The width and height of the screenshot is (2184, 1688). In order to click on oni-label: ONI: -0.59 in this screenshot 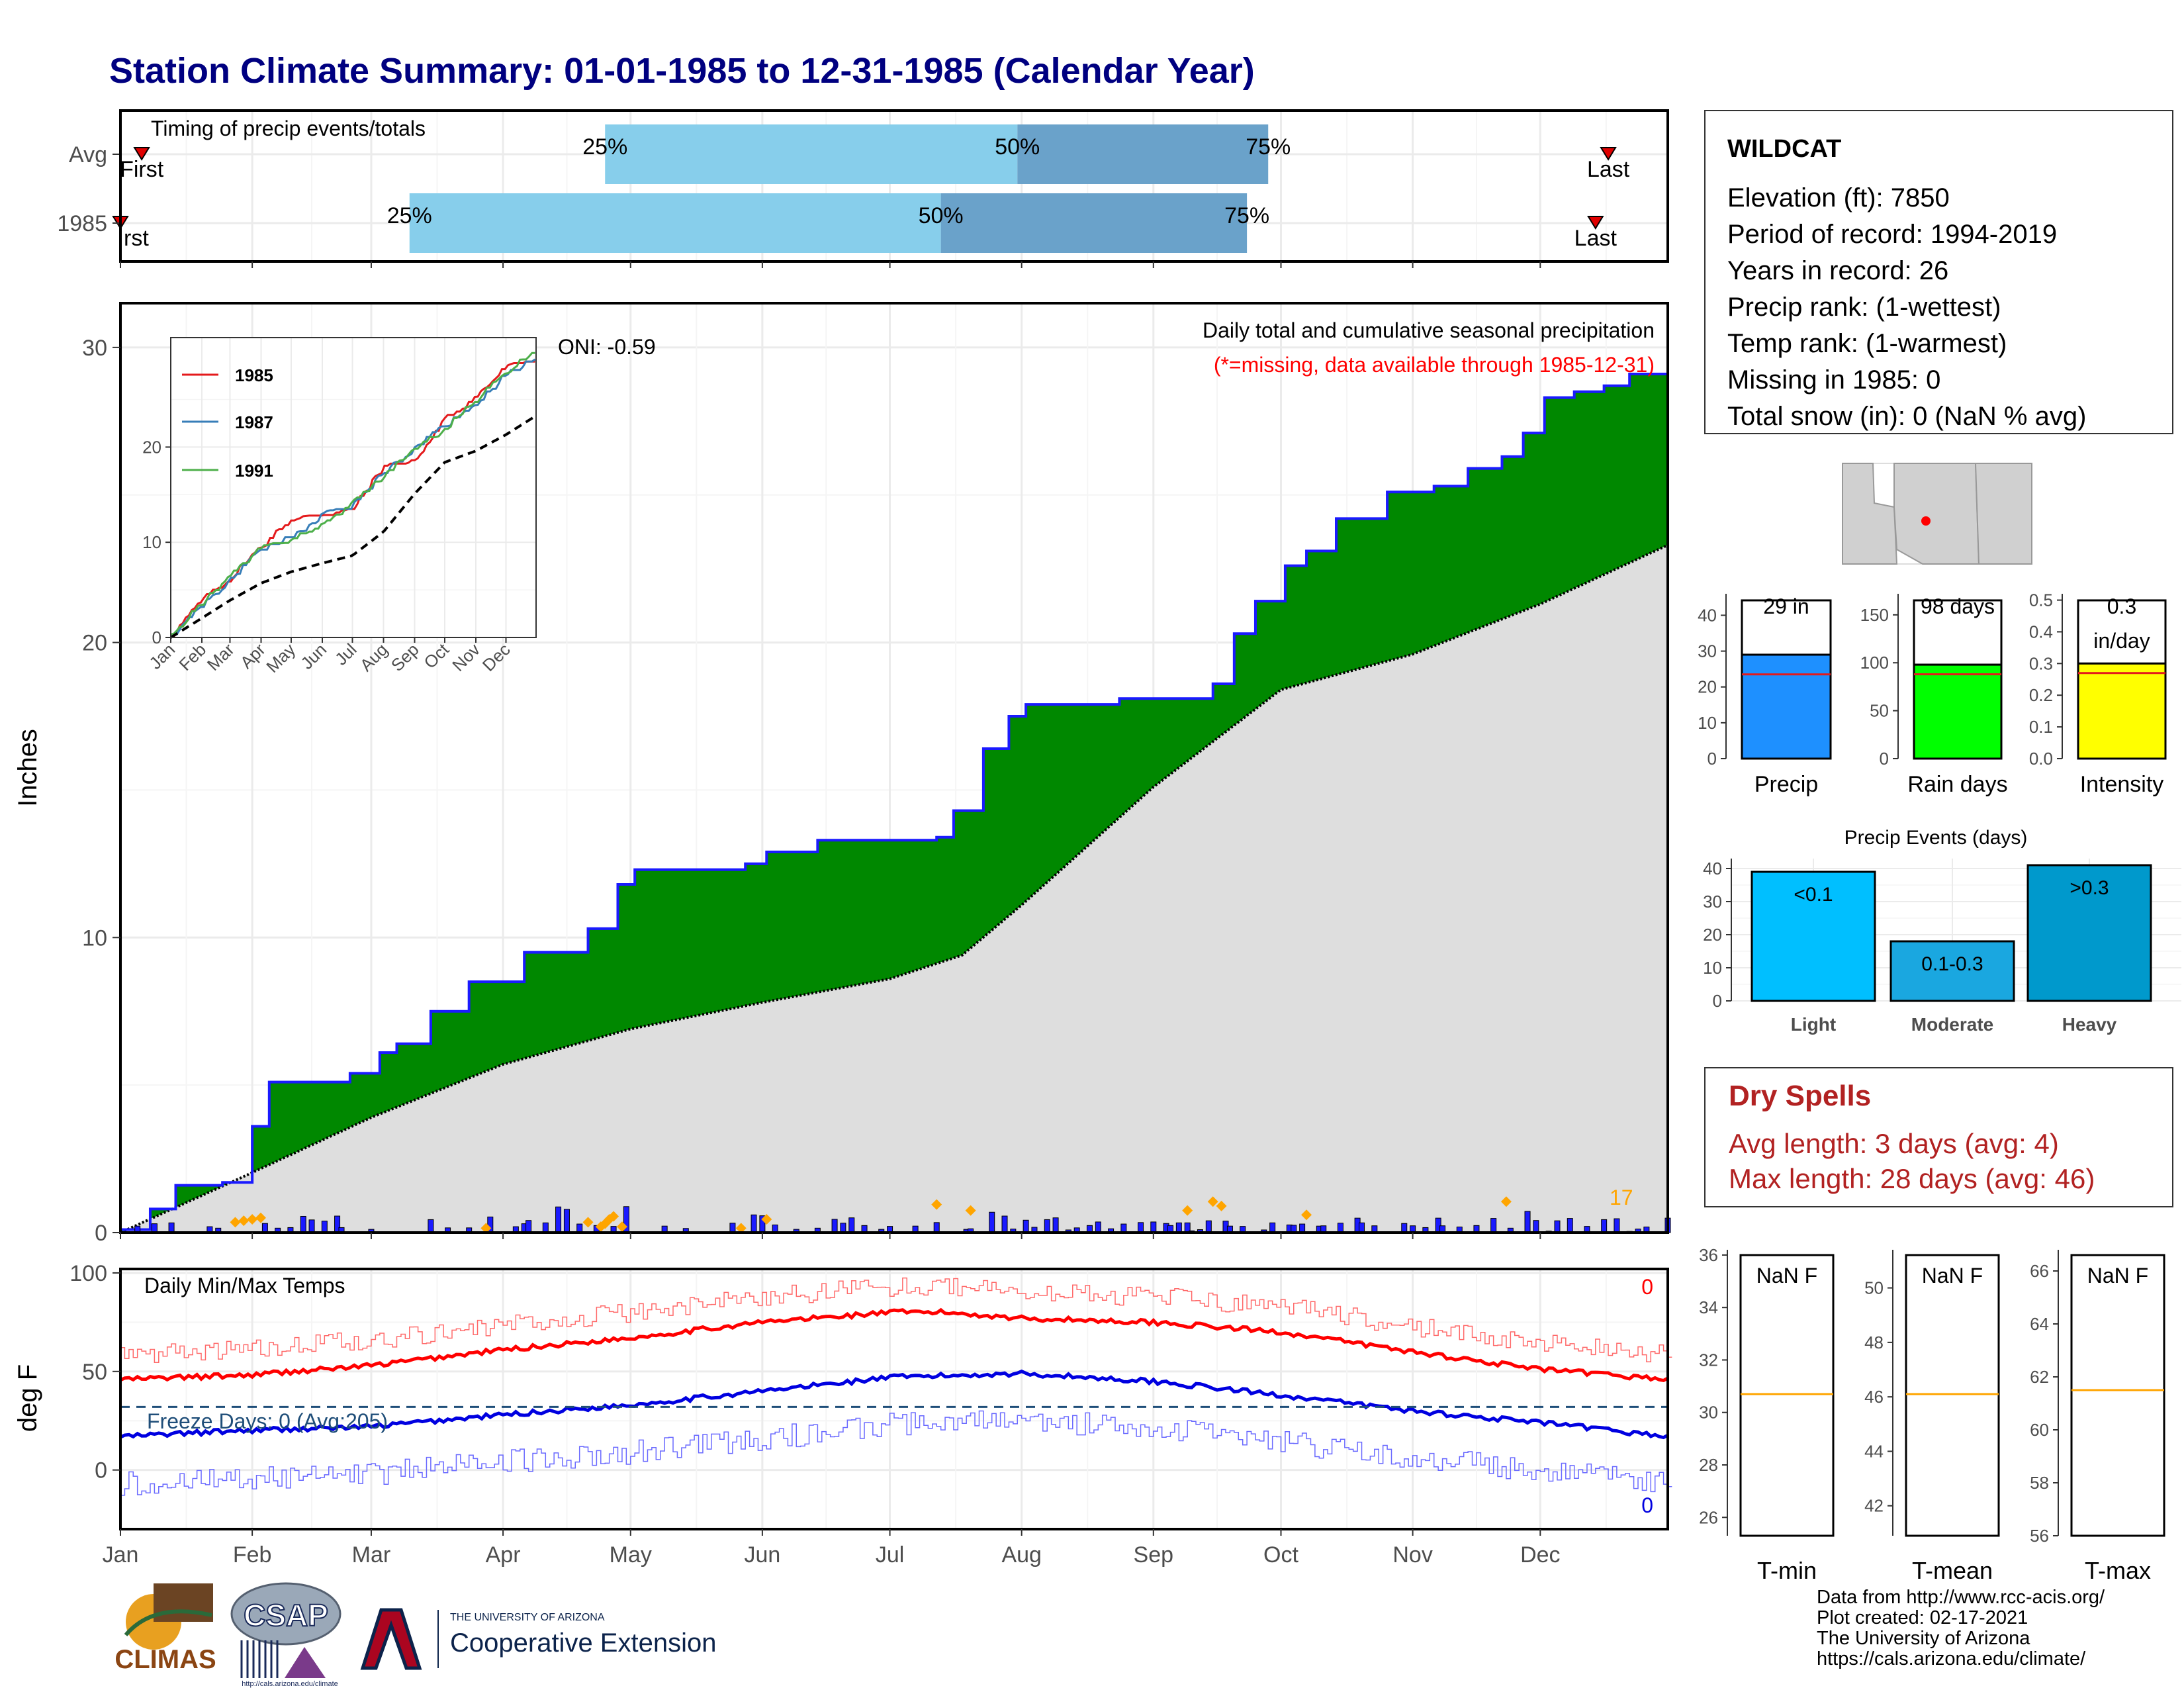, I will do `click(607, 347)`.